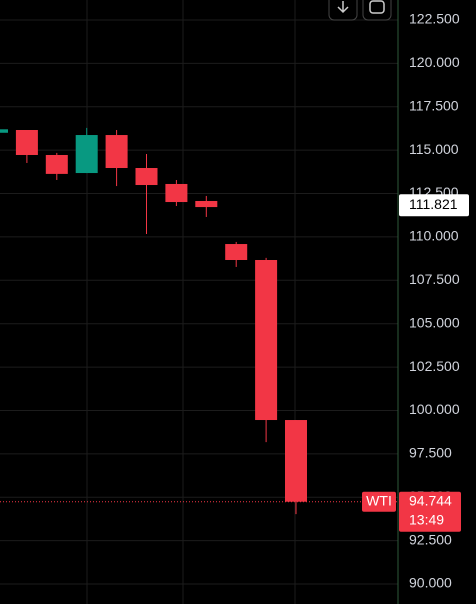 Image resolution: width=476 pixels, height=604 pixels. Describe the element at coordinates (434, 149) in the screenshot. I see `y-tick-label: 115.000` at that location.